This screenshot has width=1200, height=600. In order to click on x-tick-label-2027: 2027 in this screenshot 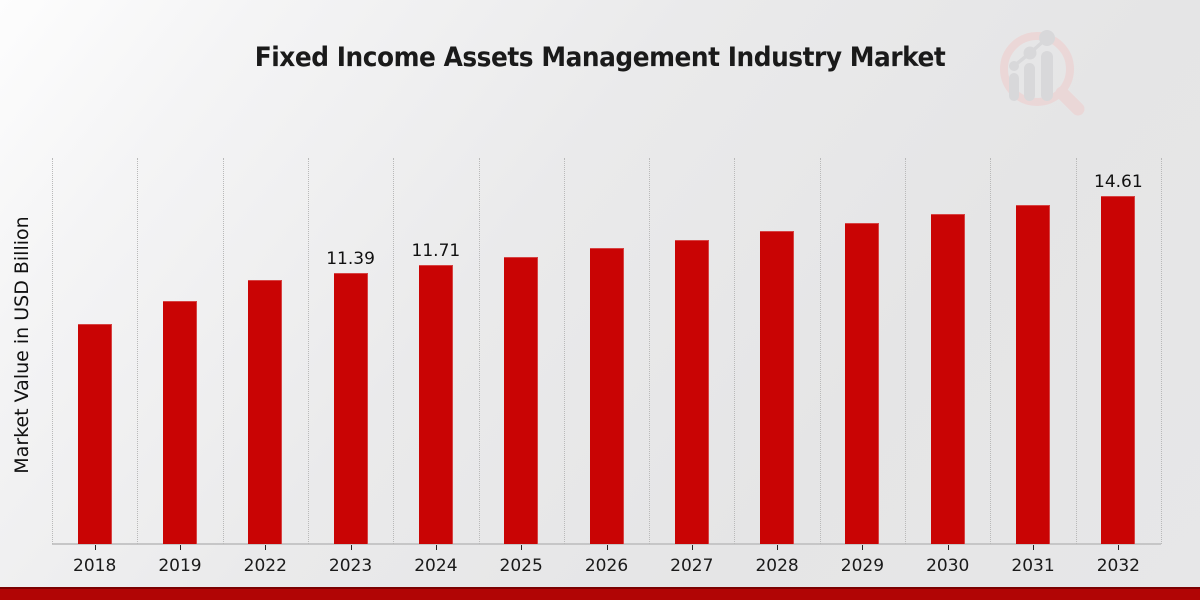, I will do `click(692, 566)`.